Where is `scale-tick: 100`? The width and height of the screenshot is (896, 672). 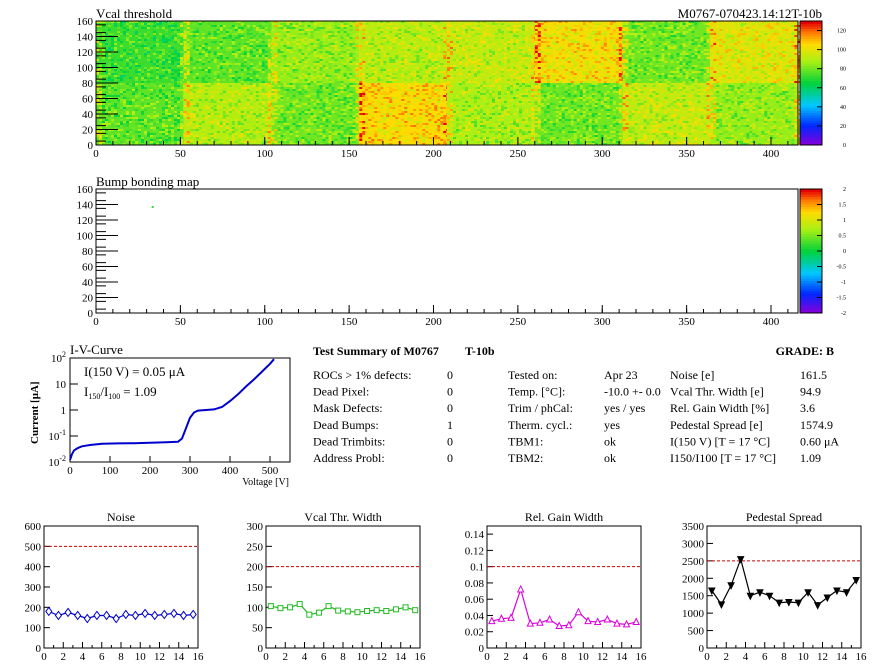 scale-tick: 100 is located at coordinates (841, 51).